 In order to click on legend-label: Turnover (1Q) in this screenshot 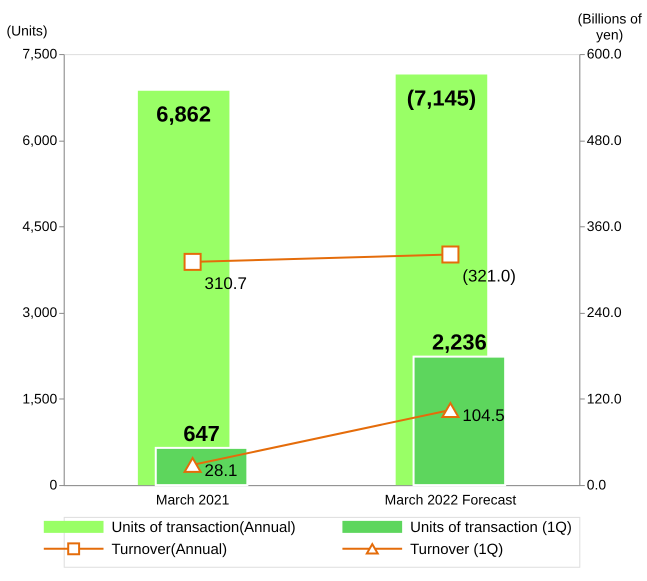, I will do `click(457, 549)`.